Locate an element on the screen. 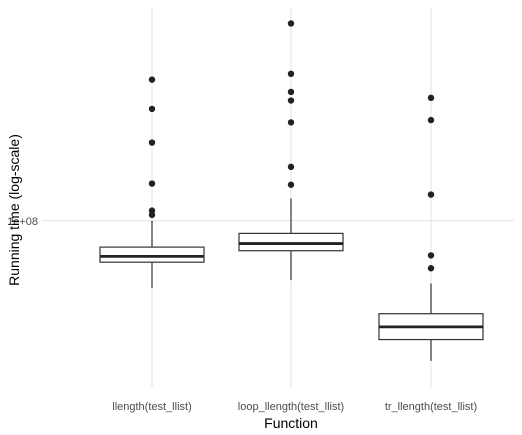  x-tick-label-1: loop_llength(test_llist) is located at coordinates (291, 407).